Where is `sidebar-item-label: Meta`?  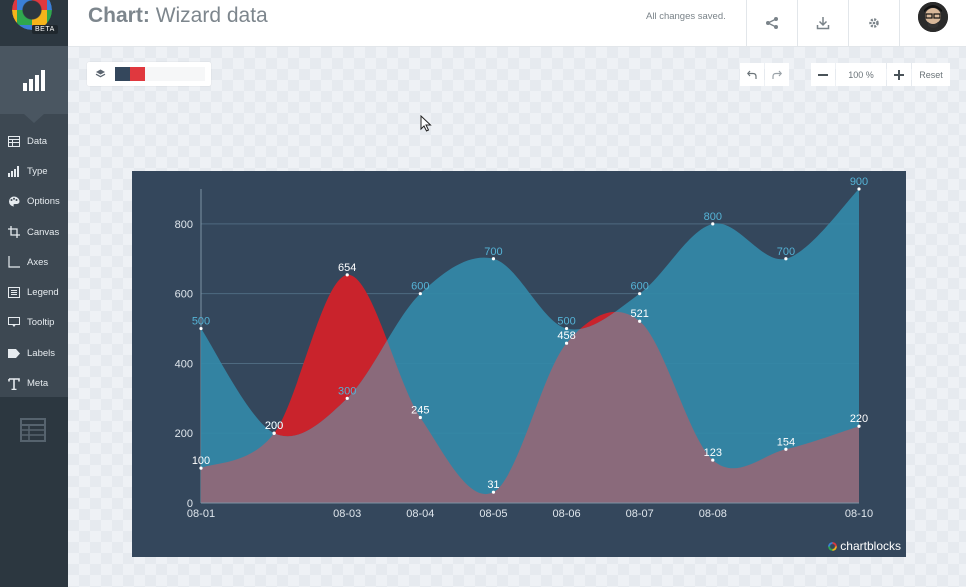
sidebar-item-label: Meta is located at coordinates (38, 384).